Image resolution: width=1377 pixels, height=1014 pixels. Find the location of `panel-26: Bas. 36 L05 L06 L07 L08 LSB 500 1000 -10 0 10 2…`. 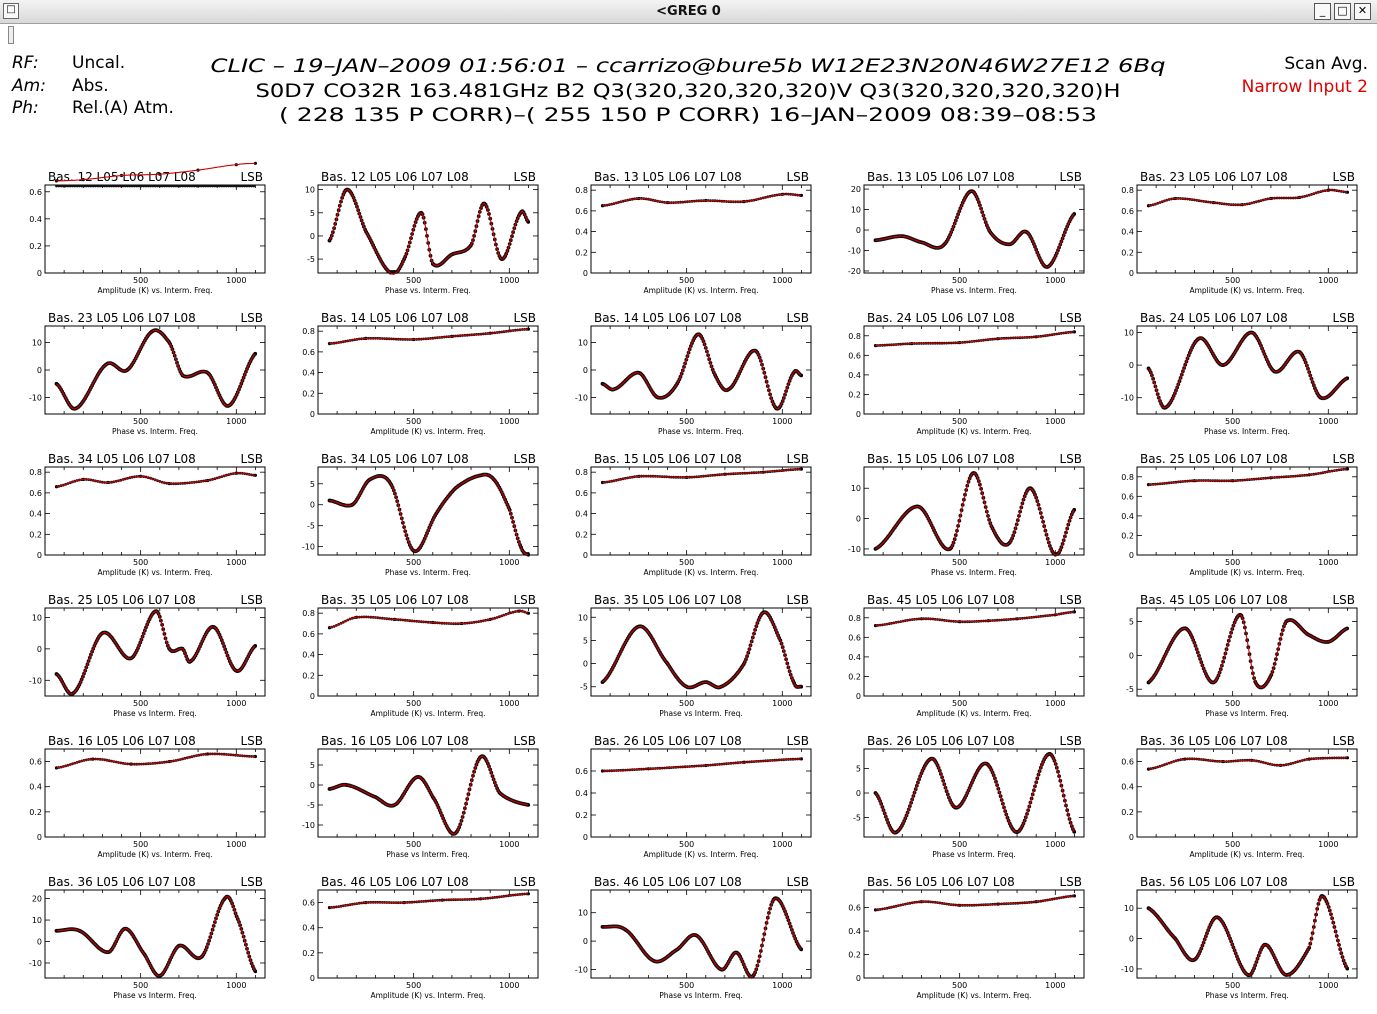

panel-26: Bas. 36 L05 L06 L07 L08 LSB 500 1000 -10 0 10 2… is located at coordinates (147, 937).